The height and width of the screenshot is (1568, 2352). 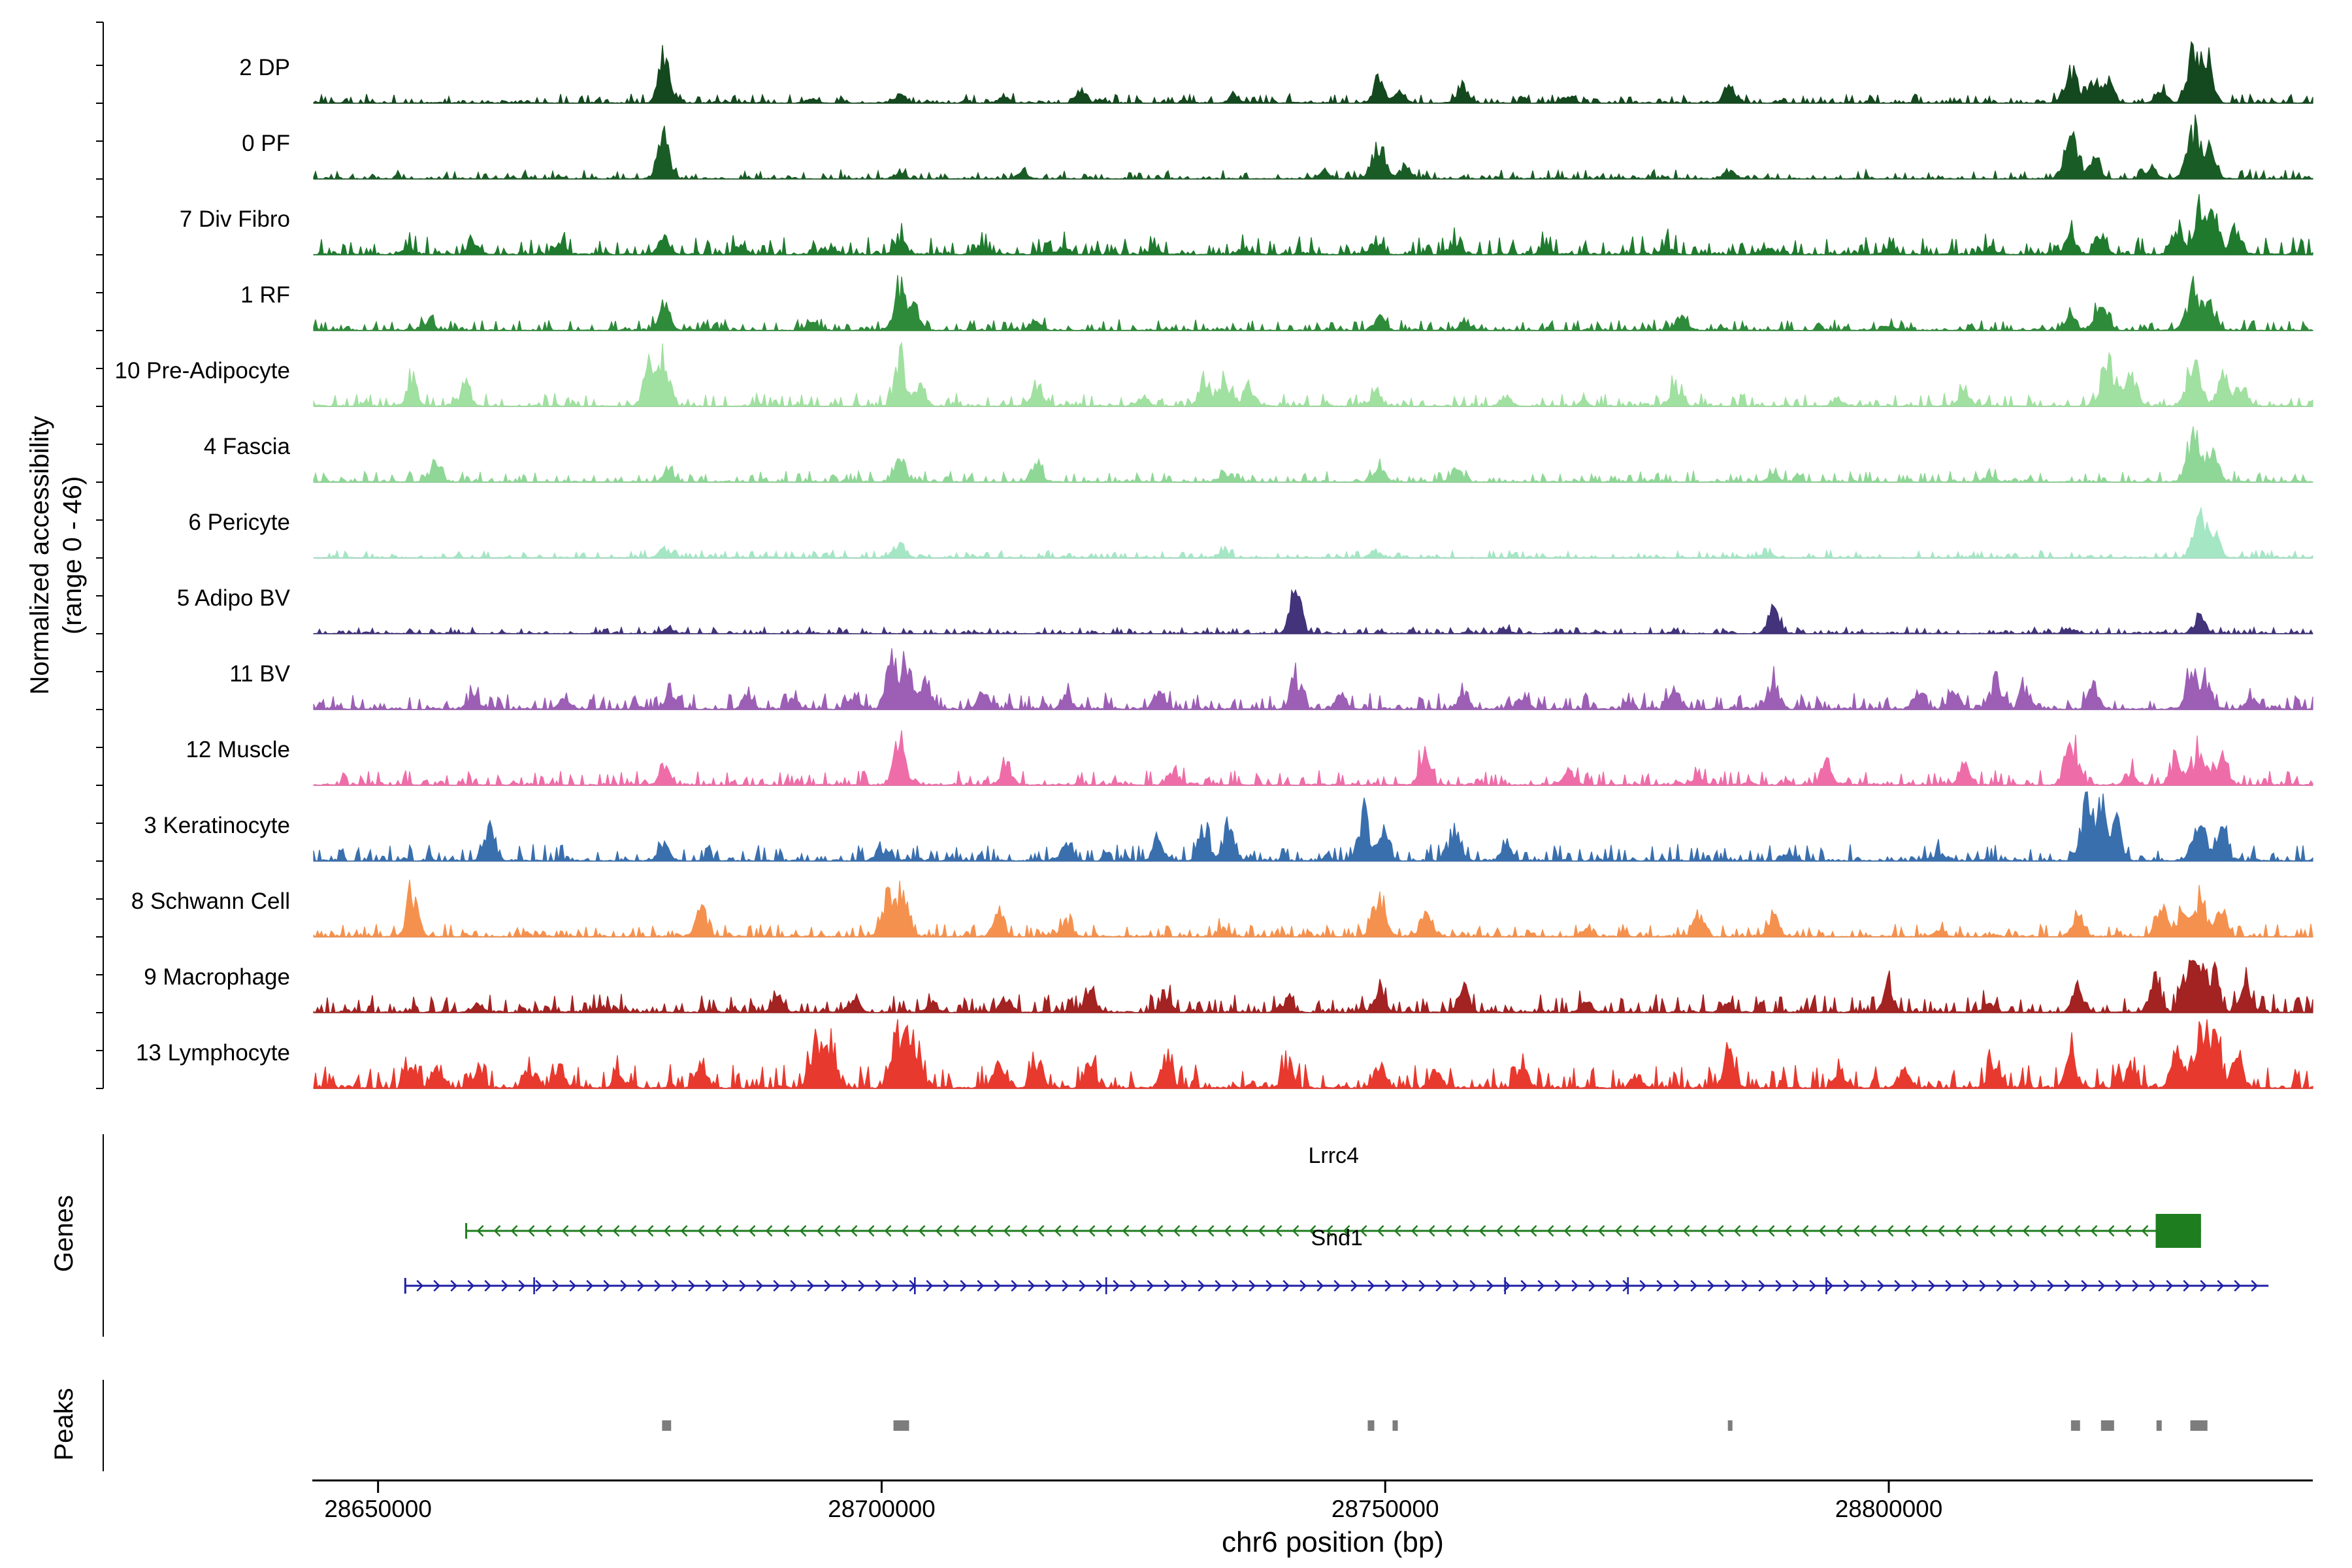 I want to click on gene-snd1: Snd1, so click(x=1336, y=1260).